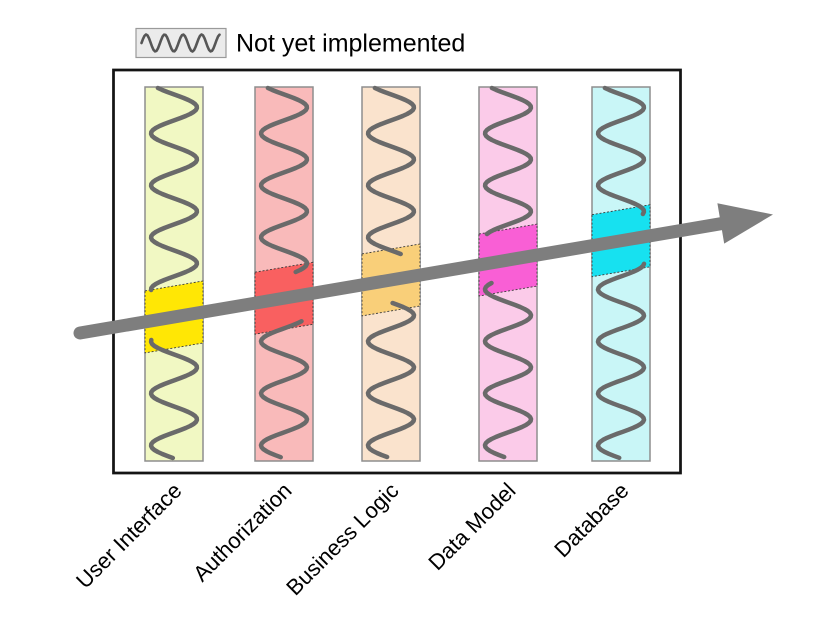 Image resolution: width=828 pixels, height=625 pixels. Describe the element at coordinates (284, 180) in the screenshot. I see `squiggle-top-authorization` at that location.